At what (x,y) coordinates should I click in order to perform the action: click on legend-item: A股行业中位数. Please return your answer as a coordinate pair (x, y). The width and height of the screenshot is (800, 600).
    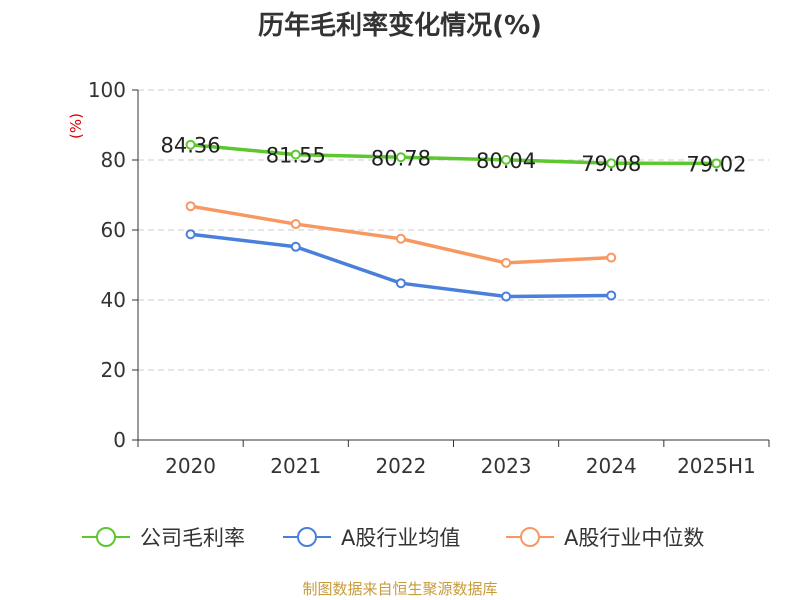
    Looking at the image, I should click on (605, 538).